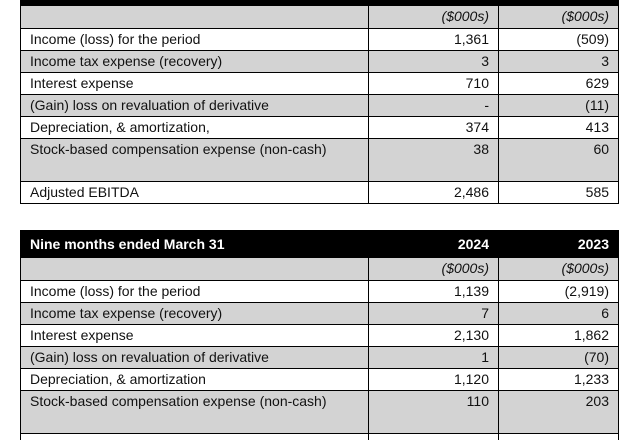  I want to click on value-2023-cell: (11), so click(558, 105).